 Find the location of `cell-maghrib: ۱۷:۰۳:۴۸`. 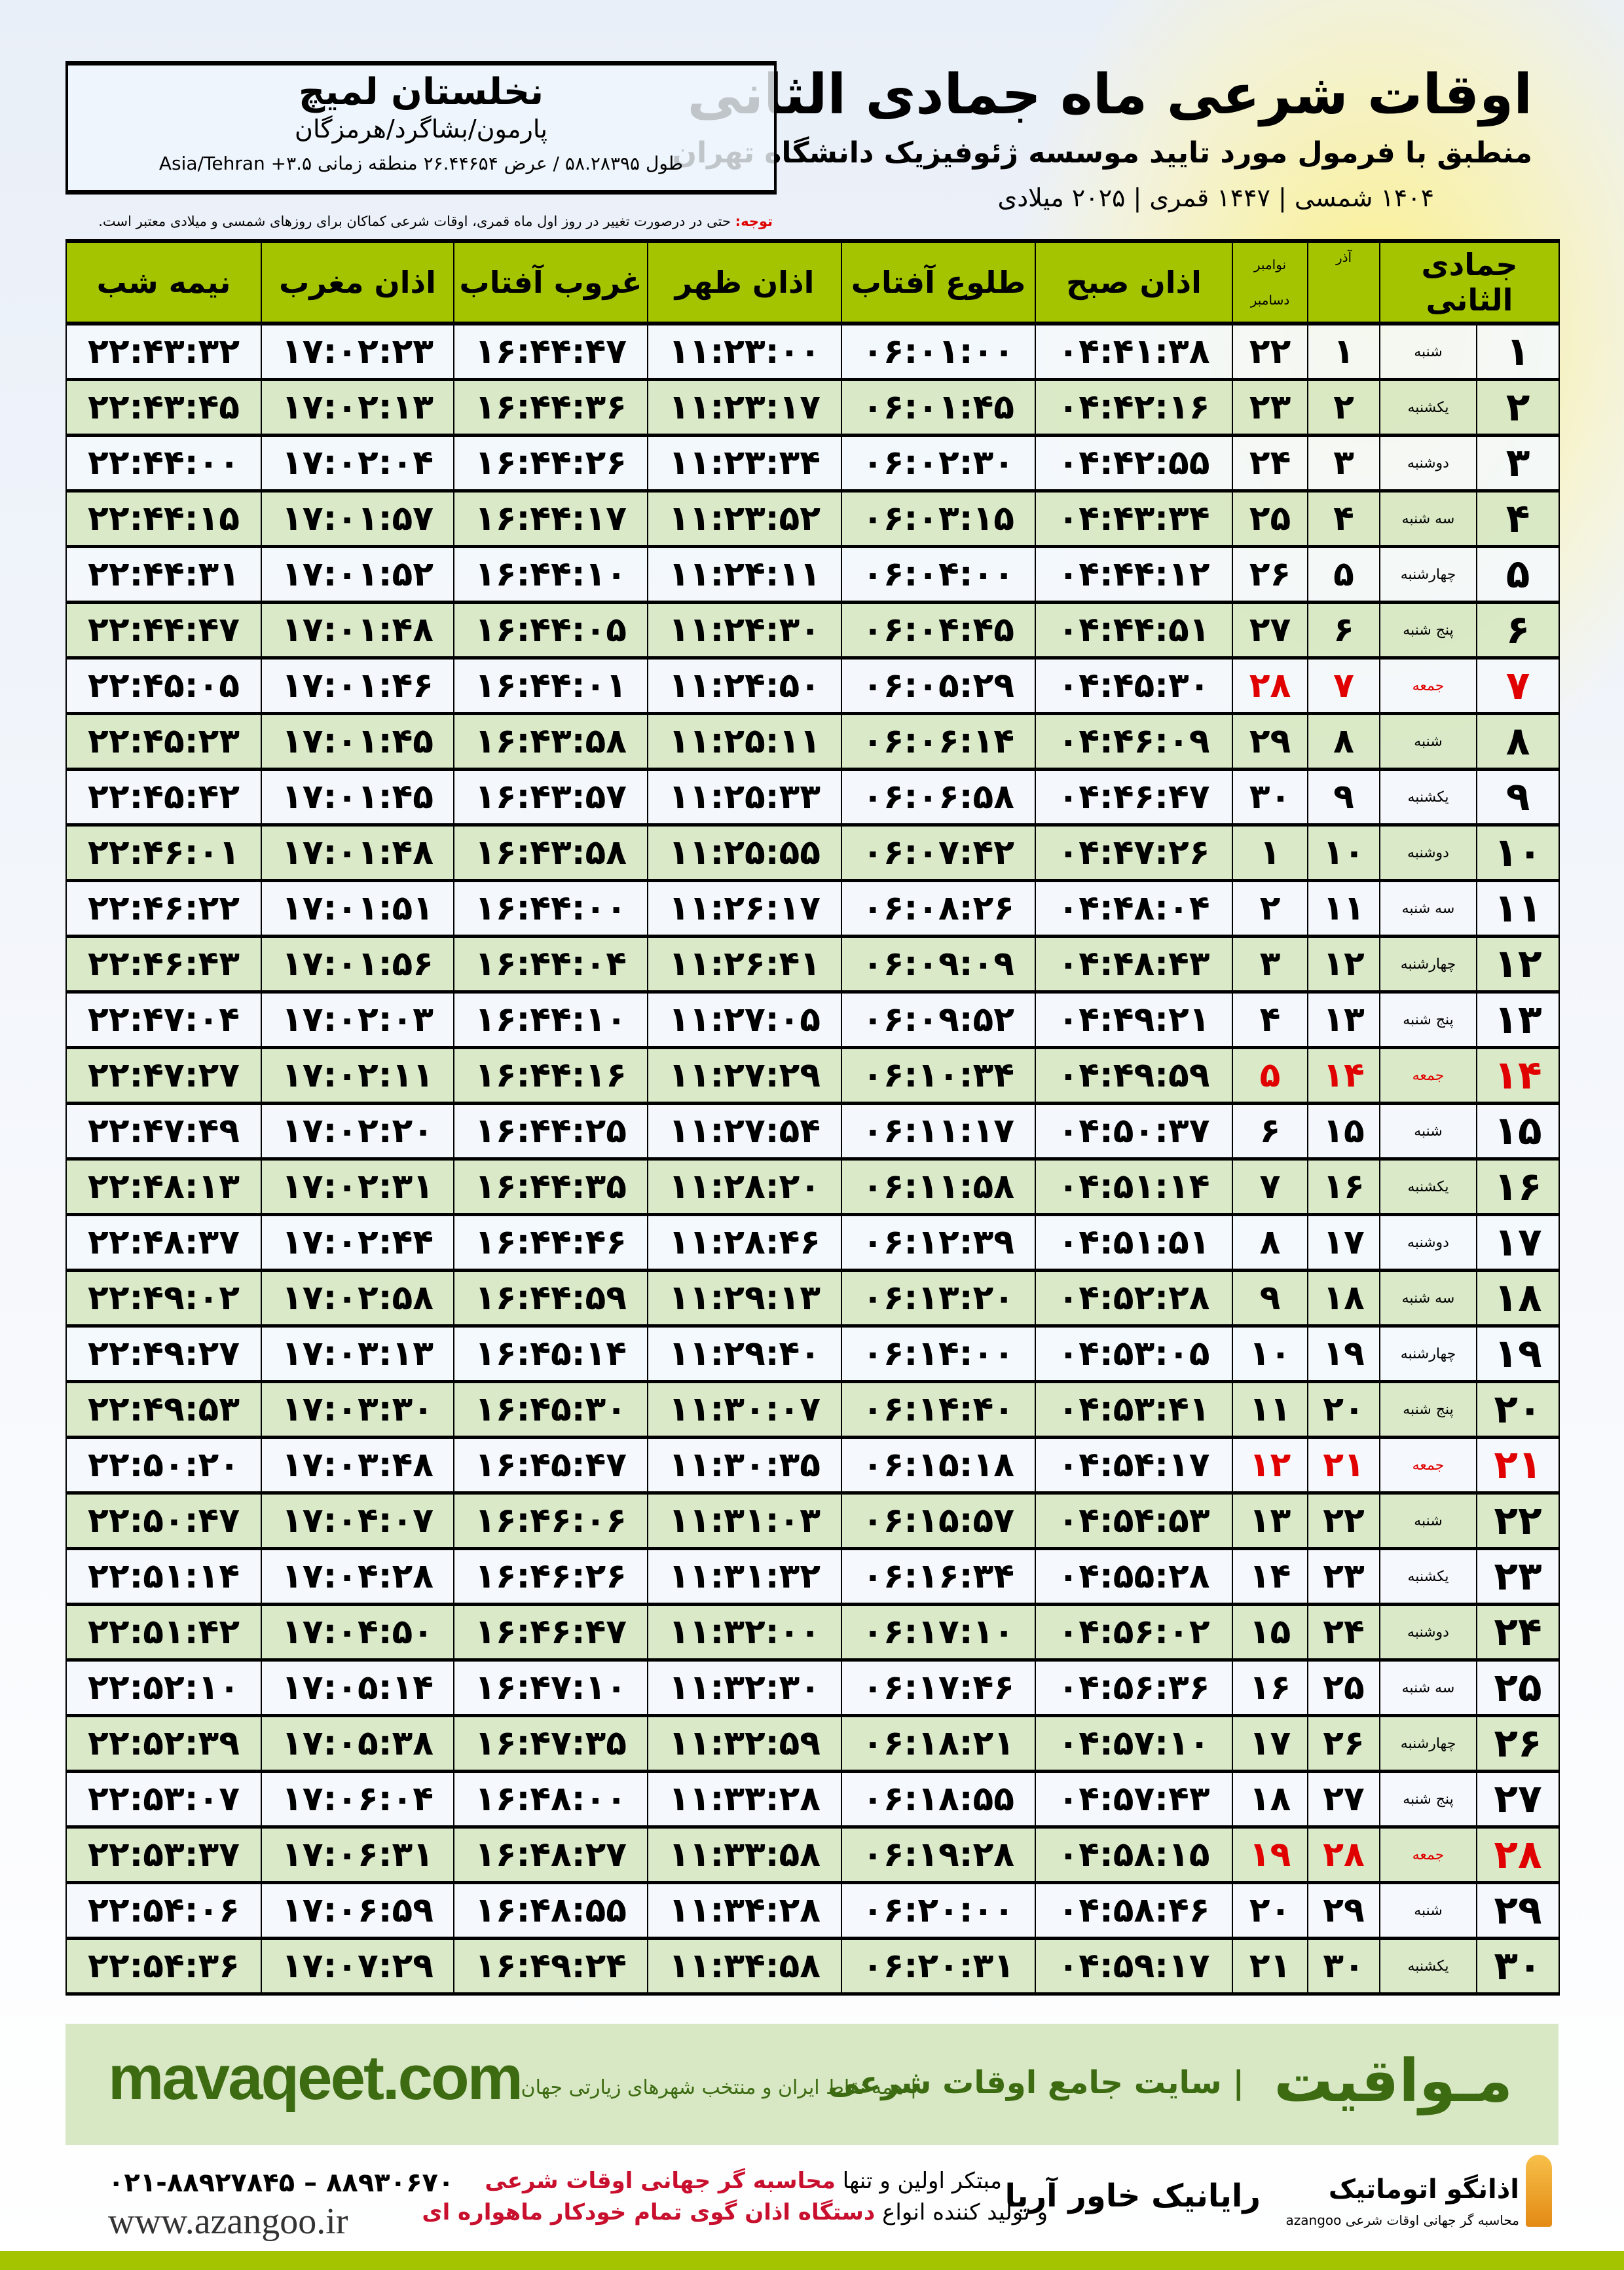

cell-maghrib: ۱۷:۰۳:۴۸ is located at coordinates (357, 1465).